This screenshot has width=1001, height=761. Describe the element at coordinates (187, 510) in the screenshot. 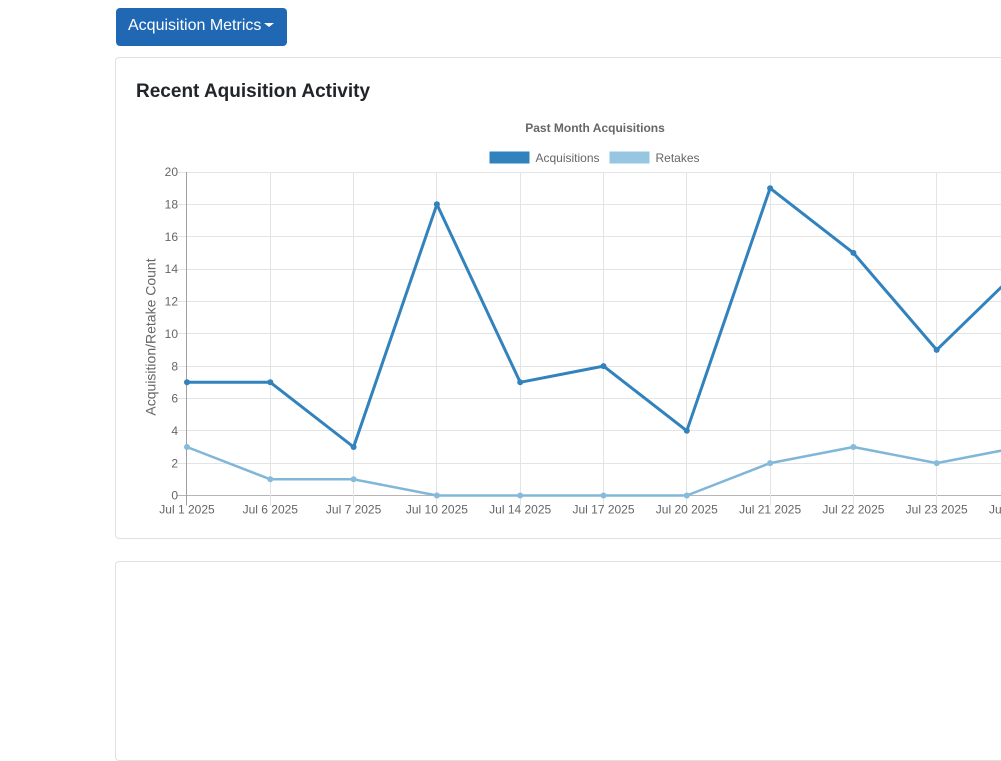

I see `svg-text: Jul 1 2025` at that location.